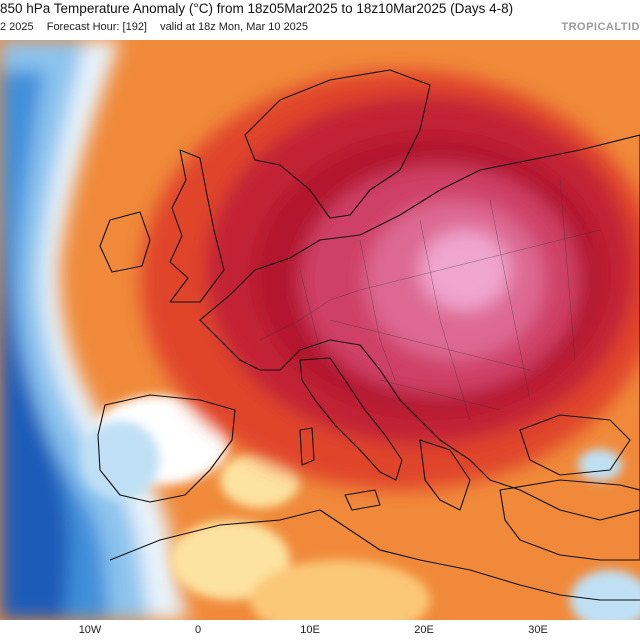 Image resolution: width=640 pixels, height=640 pixels. Describe the element at coordinates (17, 27) in the screenshot. I see `init-date-fragment: 2 2025` at that location.